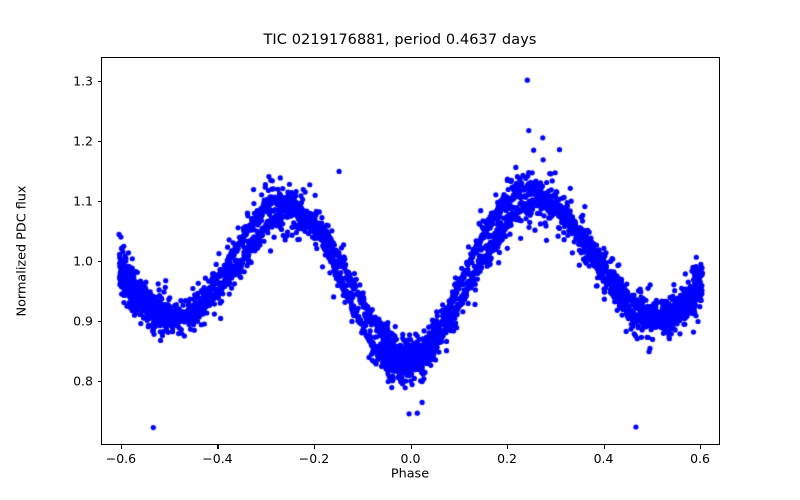  What do you see at coordinates (410, 458) in the screenshot?
I see `x-tick-label: 0.0` at bounding box center [410, 458].